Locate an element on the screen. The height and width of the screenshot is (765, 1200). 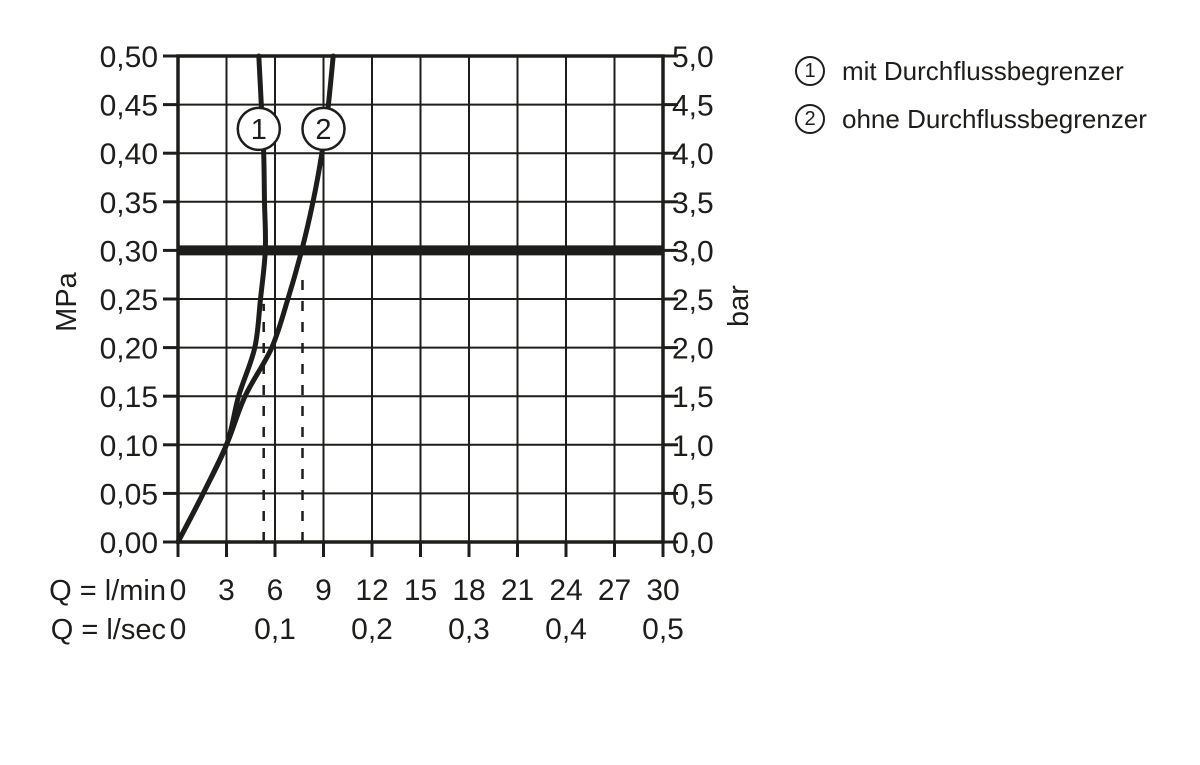
x-axis-tick-label-lmin: 15 is located at coordinates (420, 590).